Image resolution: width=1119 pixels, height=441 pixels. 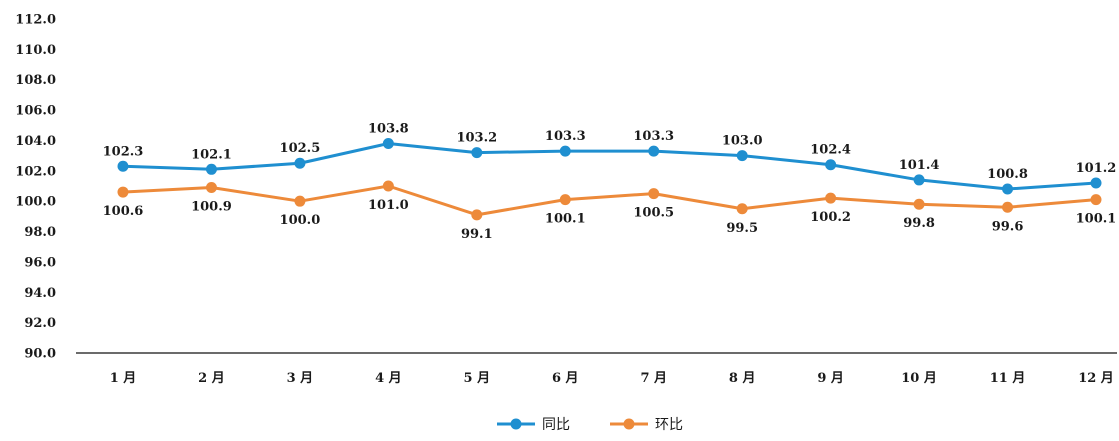 What do you see at coordinates (35, 111) in the screenshot?
I see `y-tick-label: 106.0` at bounding box center [35, 111].